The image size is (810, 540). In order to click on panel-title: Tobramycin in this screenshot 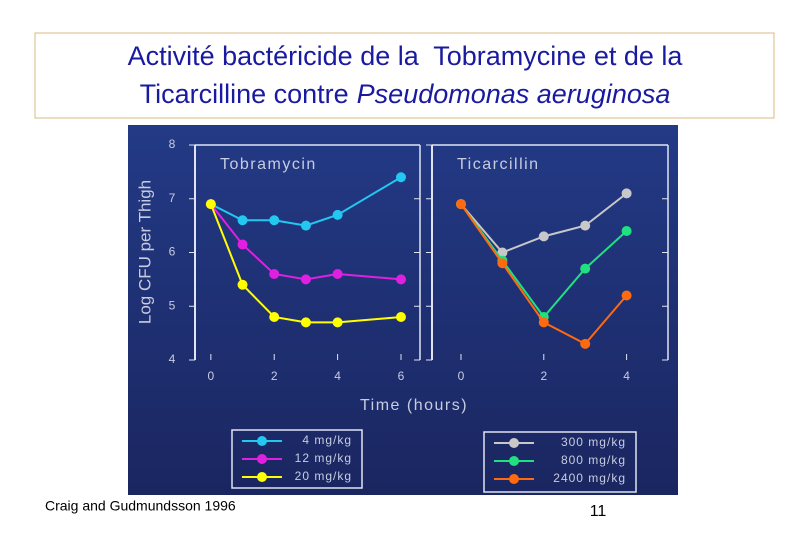, I will do `click(268, 164)`.